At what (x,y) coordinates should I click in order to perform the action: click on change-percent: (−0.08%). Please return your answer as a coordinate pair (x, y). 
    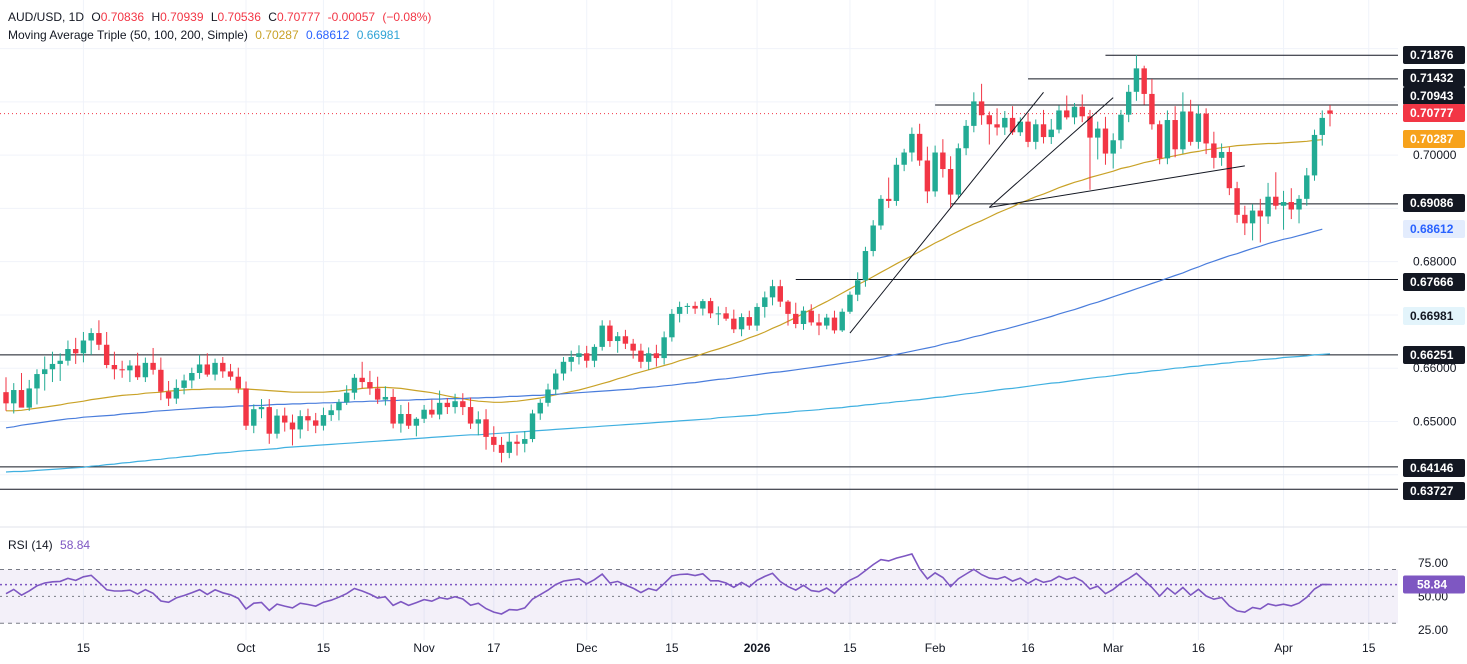
    Looking at the image, I should click on (407, 17).